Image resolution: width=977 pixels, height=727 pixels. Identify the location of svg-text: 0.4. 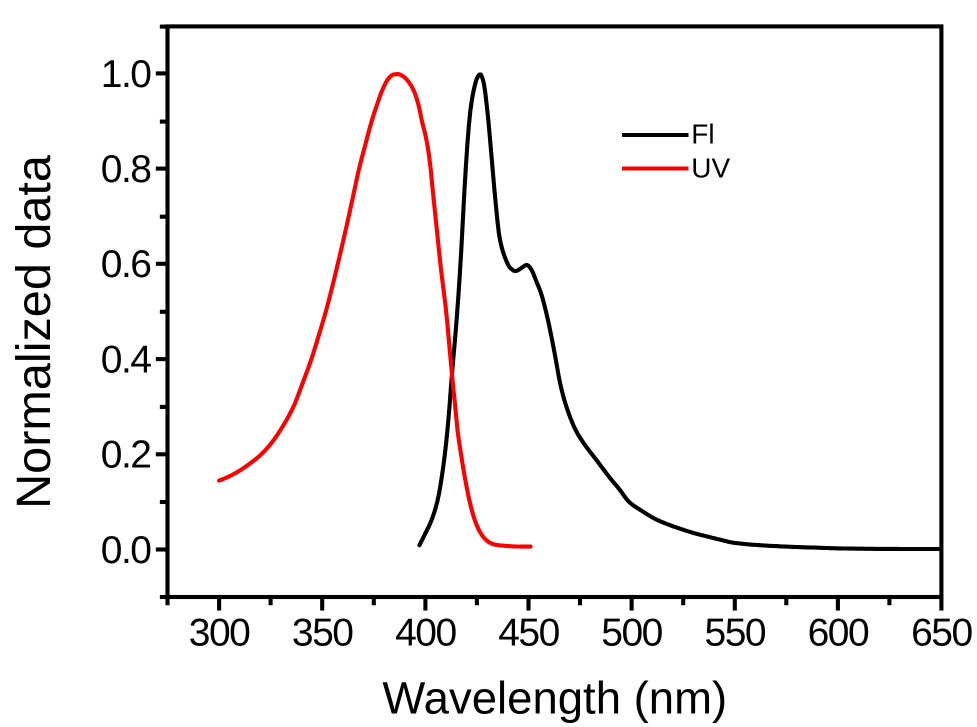
(126, 360).